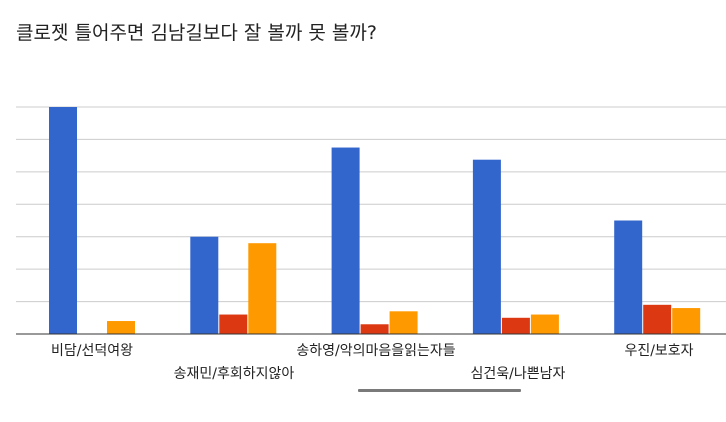 This screenshot has width=726, height=422. Describe the element at coordinates (375, 351) in the screenshot. I see `x-tick-label-3: 송하영/악의마음을읽는자들` at that location.